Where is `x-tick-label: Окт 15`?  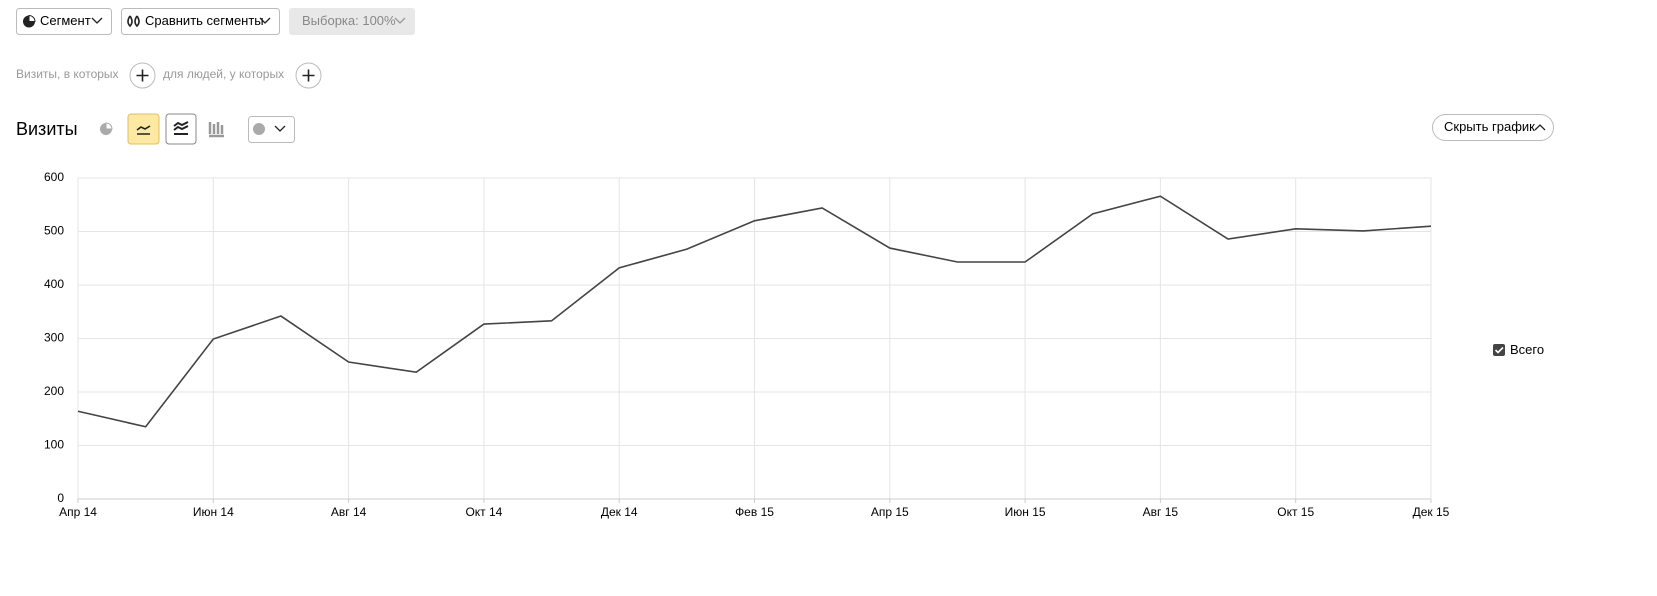
x-tick-label: Окт 15 is located at coordinates (1295, 512).